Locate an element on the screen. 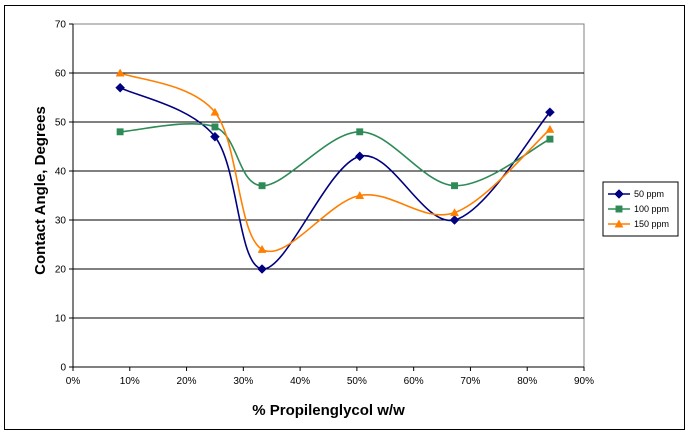 The height and width of the screenshot is (434, 689). y-tick-label: 60 is located at coordinates (61, 74).